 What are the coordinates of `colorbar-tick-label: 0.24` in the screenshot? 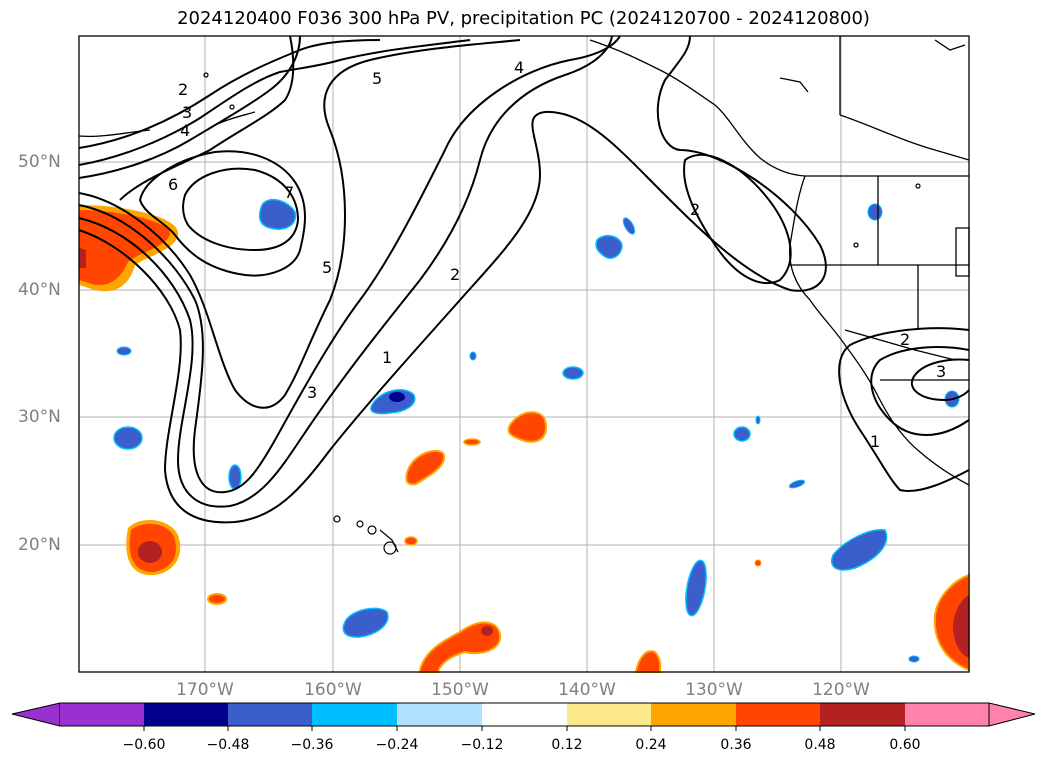 It's located at (651, 745).